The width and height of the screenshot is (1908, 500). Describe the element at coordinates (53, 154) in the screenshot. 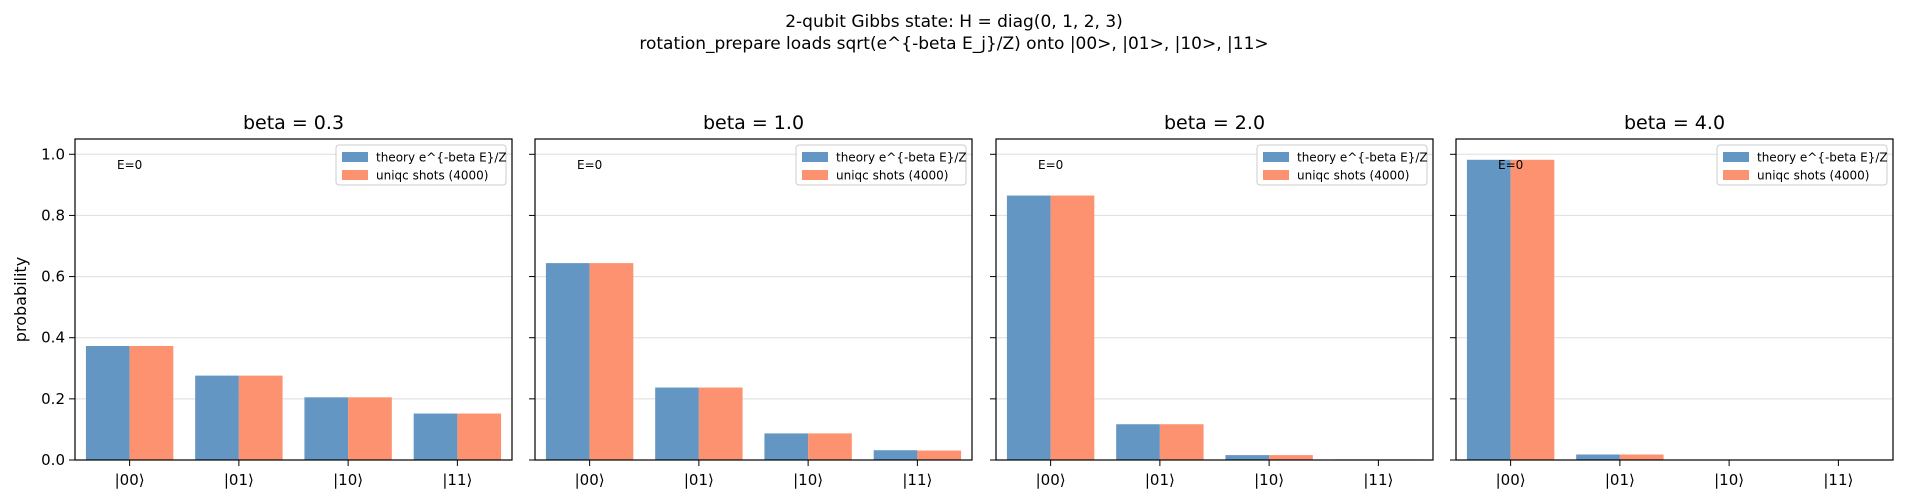

I see `y-tick-label: 1.0` at that location.